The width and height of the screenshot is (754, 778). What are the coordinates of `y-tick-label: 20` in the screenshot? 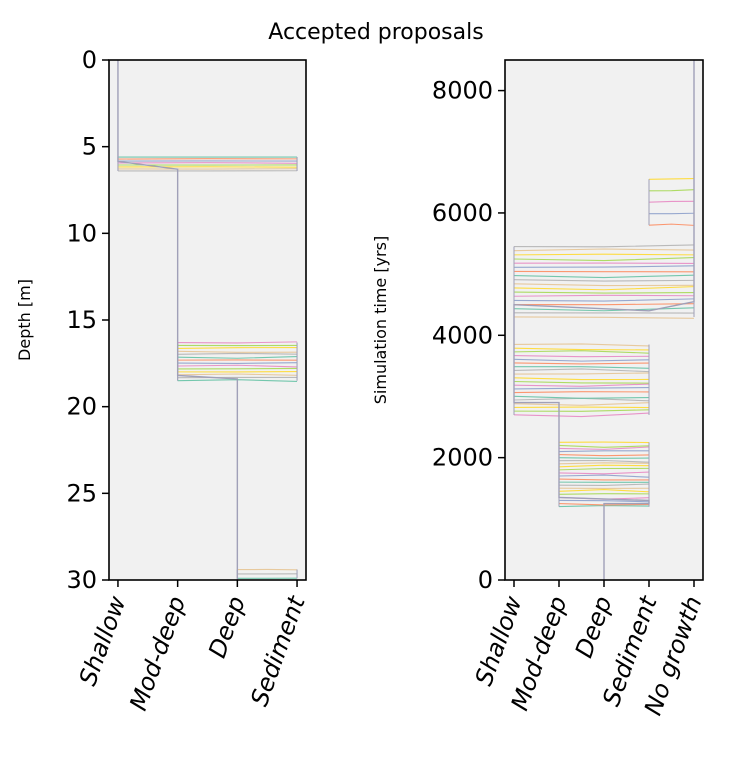 It's located at (81, 407).